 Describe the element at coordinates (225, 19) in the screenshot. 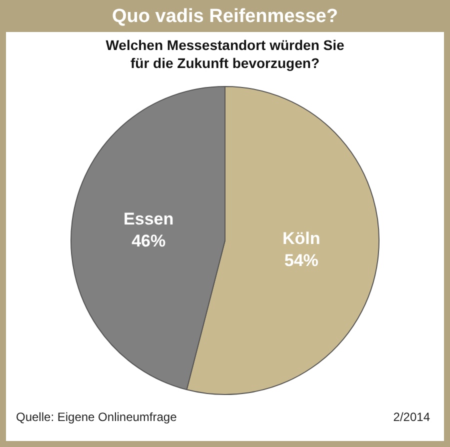

I see `chart-title: Quo vadis Reifenmesse?` at that location.